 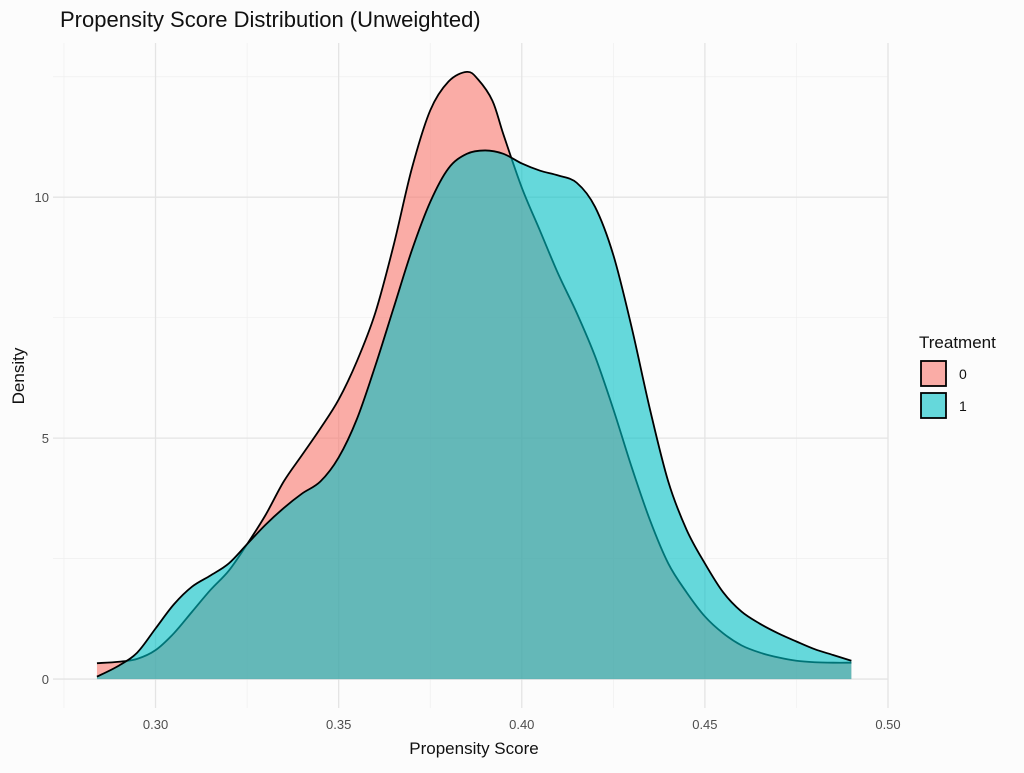 I want to click on x-tick-label: 0.40, so click(x=521, y=724).